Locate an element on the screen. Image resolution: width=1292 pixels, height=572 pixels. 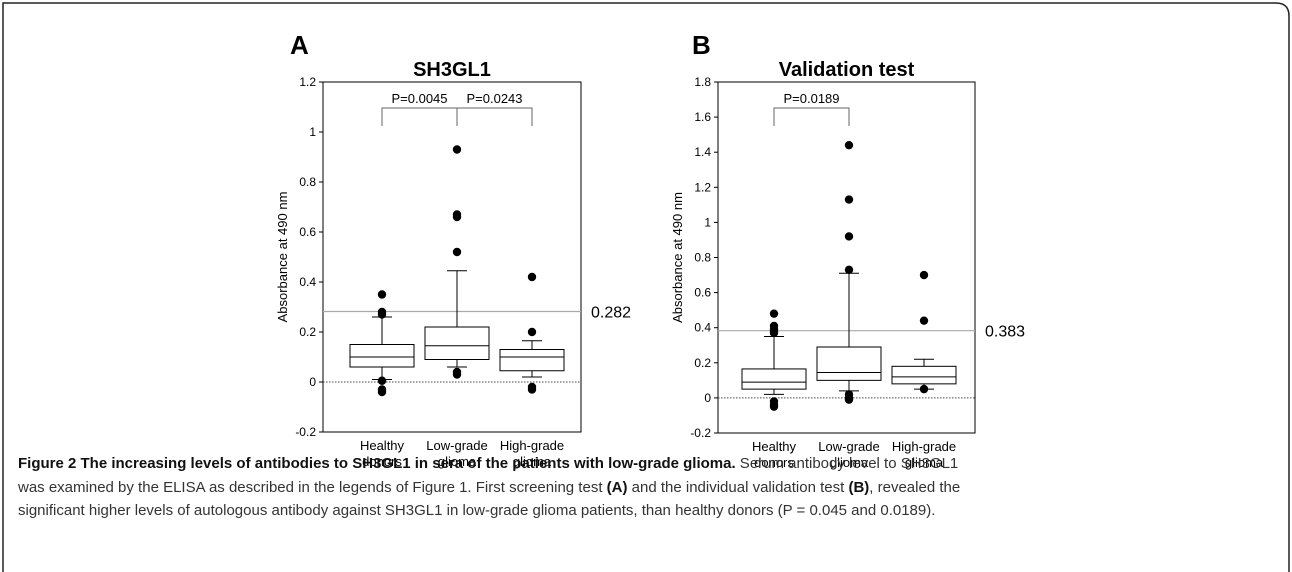
caption-bold: (B) is located at coordinates (859, 487).